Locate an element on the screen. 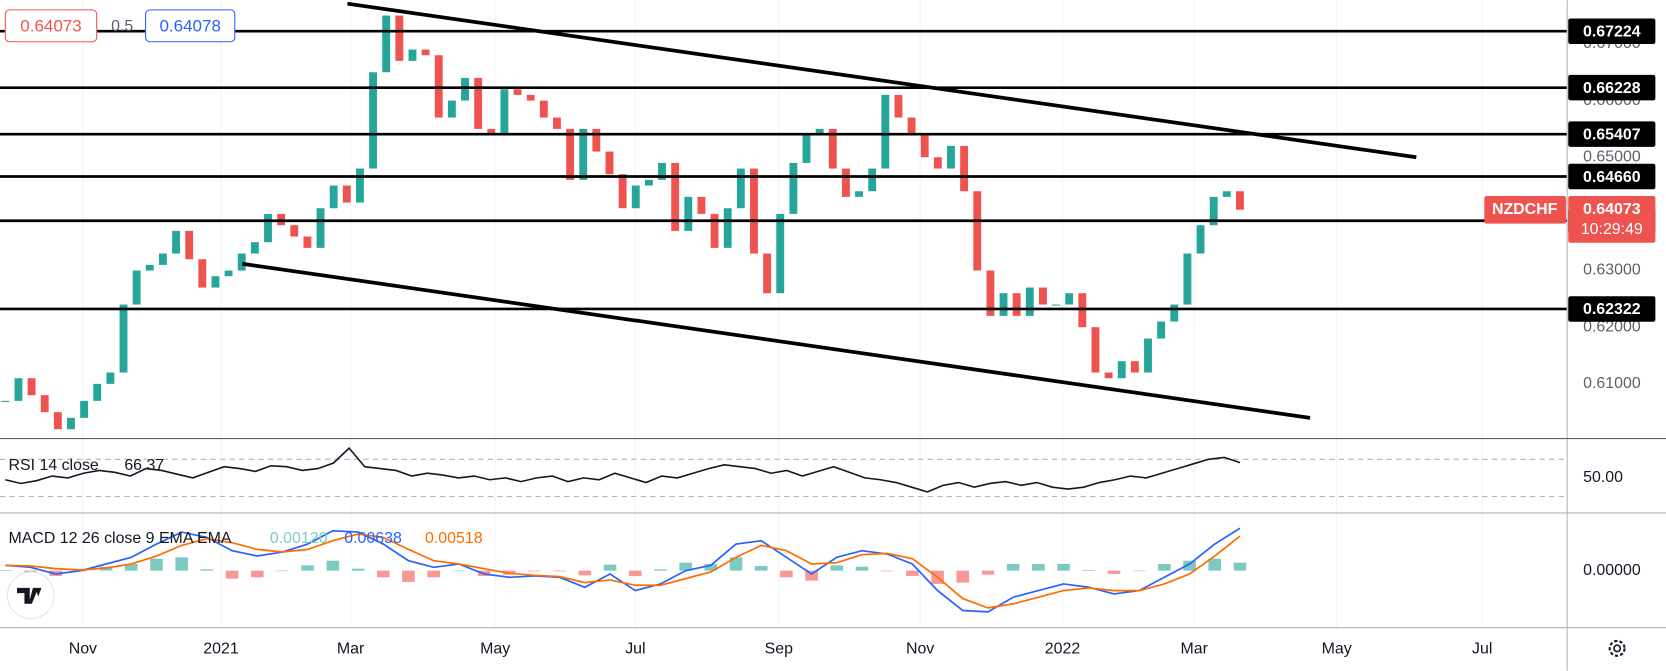 The image size is (1666, 671). sell-price: 0.64073 is located at coordinates (50, 25).